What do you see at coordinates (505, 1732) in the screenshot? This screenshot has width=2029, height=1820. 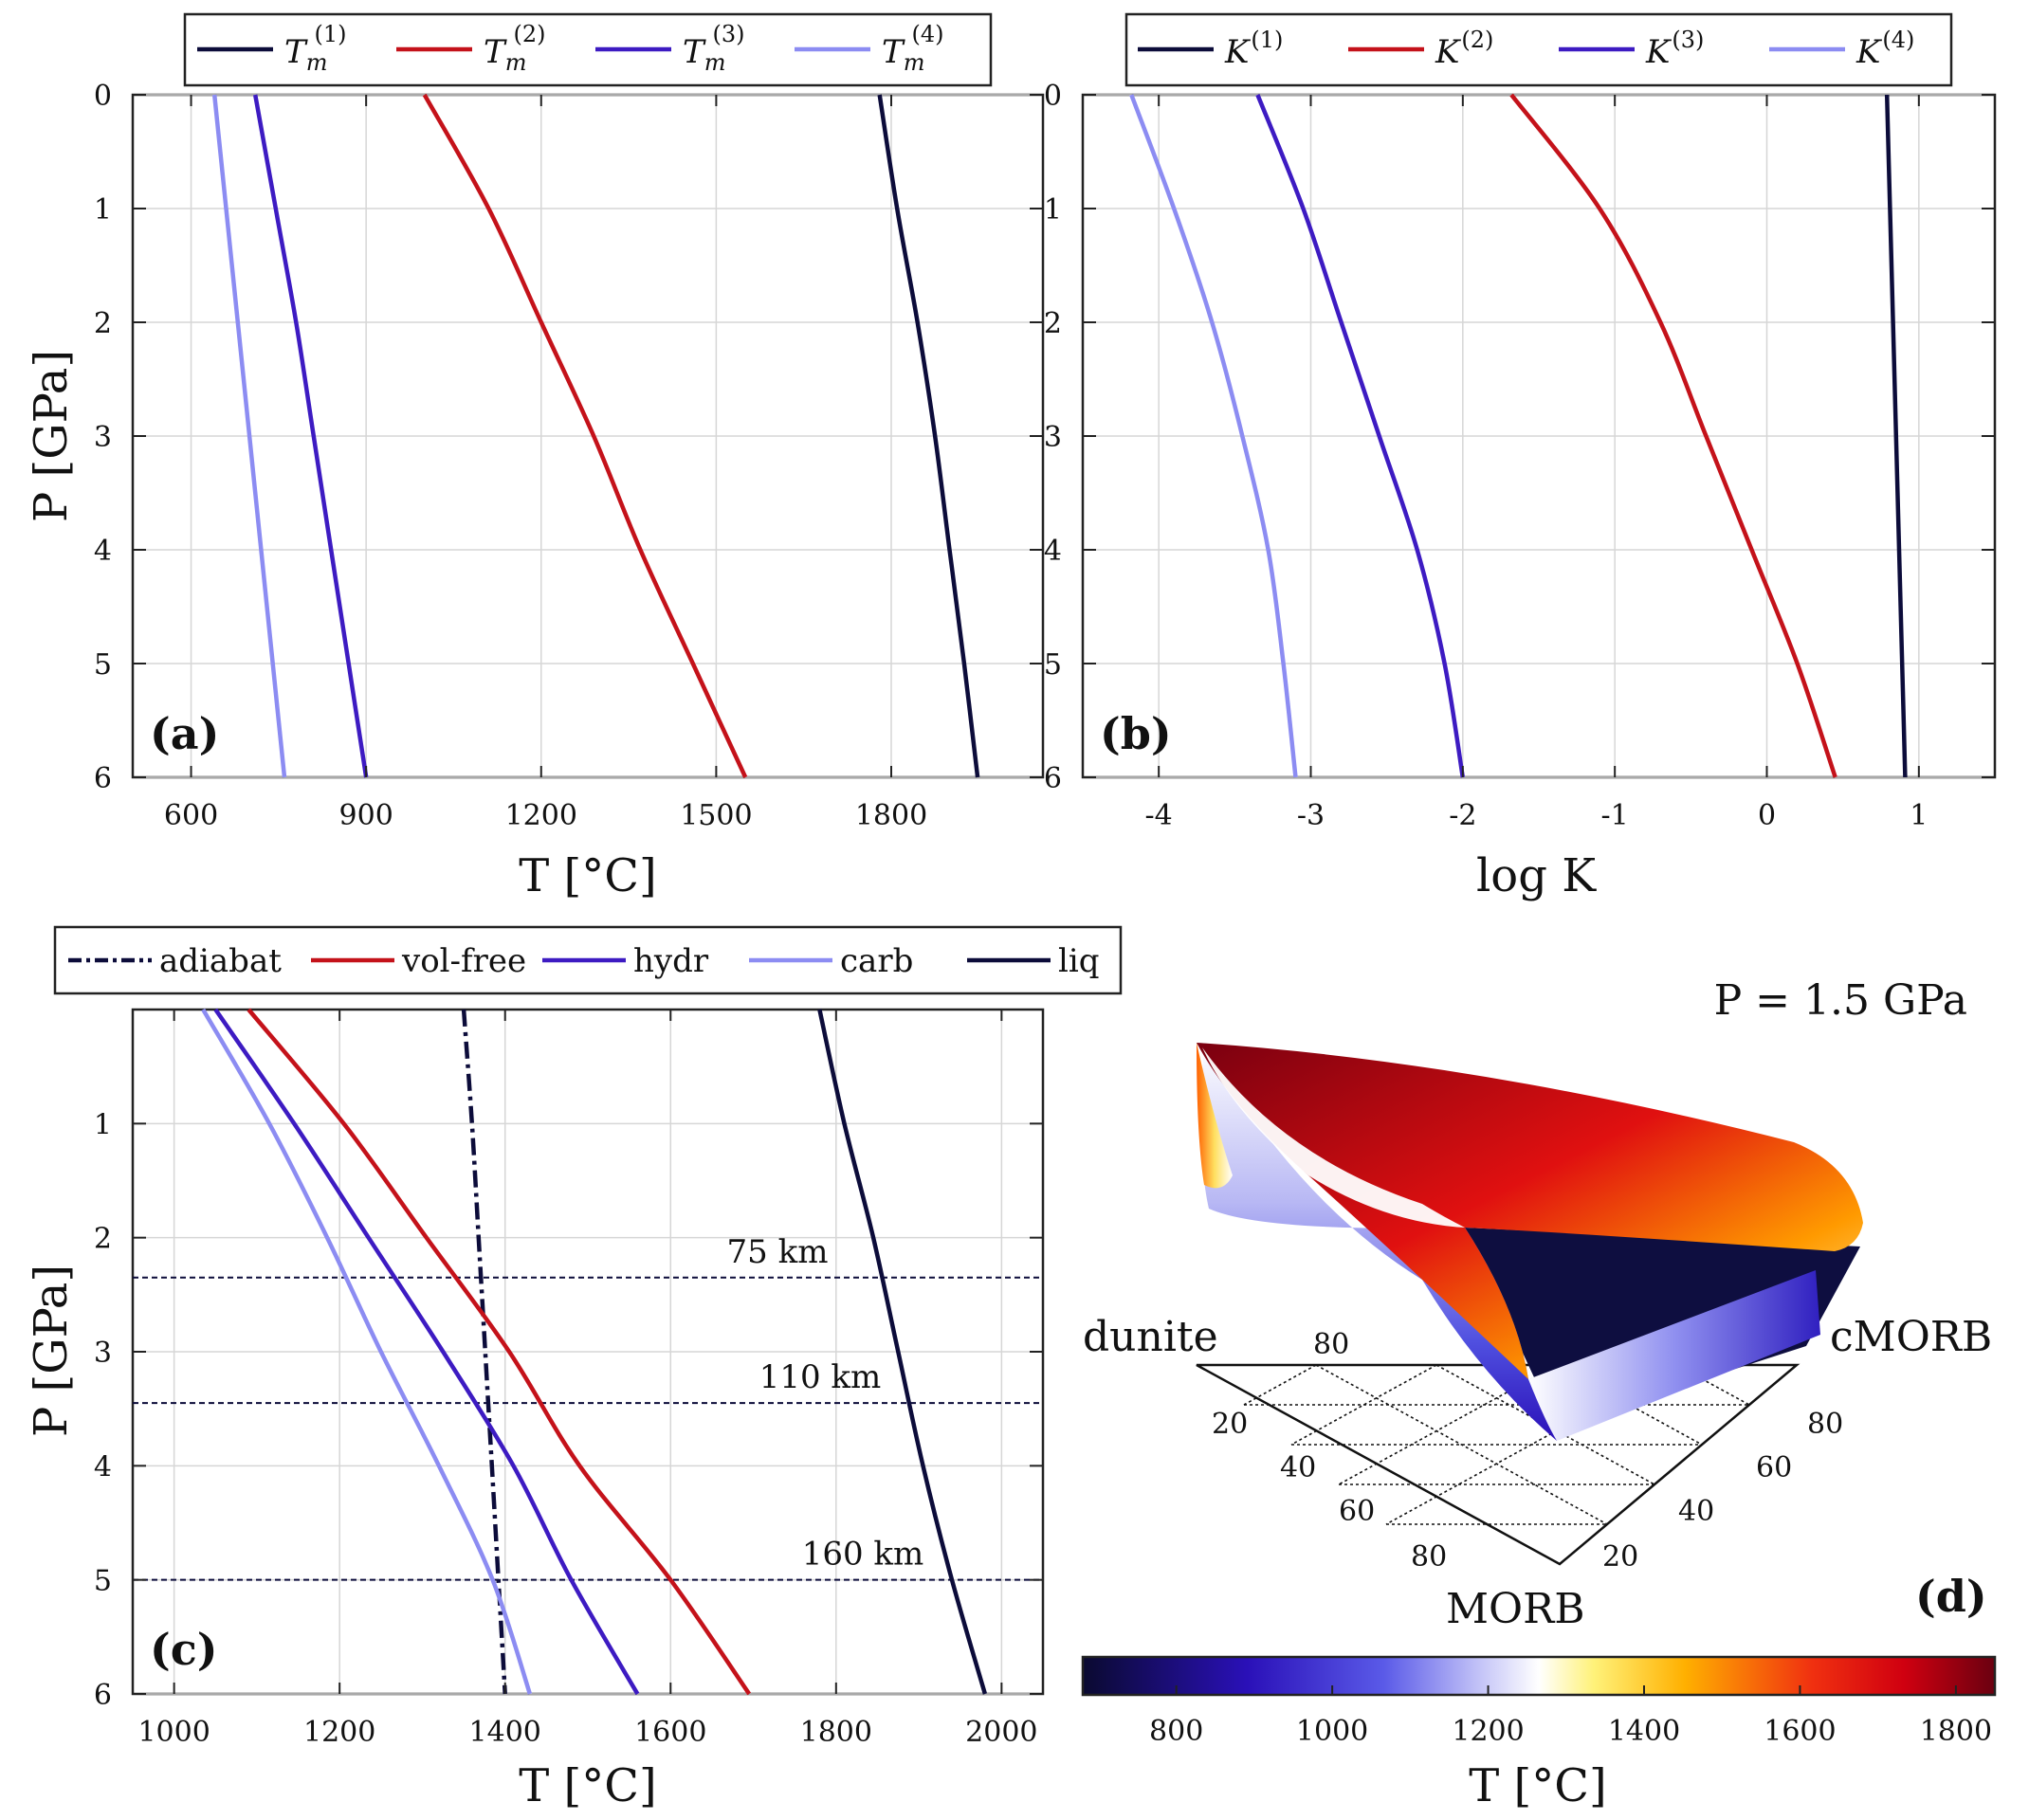 I see `x-tick-label: 1400` at bounding box center [505, 1732].